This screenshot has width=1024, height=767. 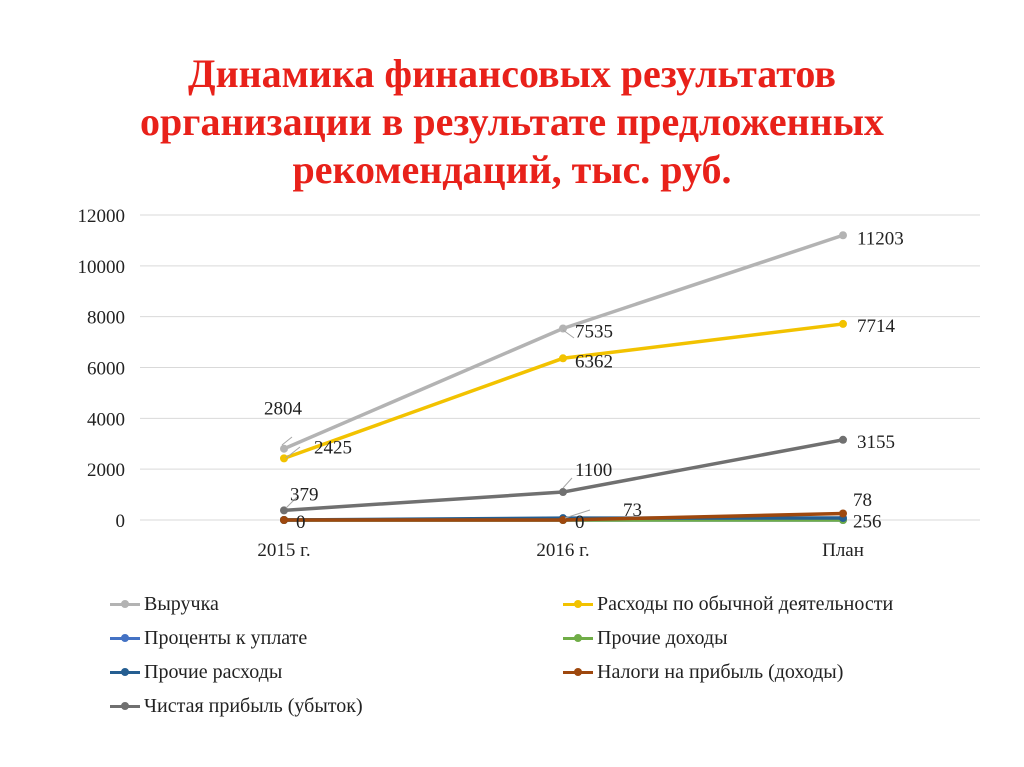 I want to click on legend-label: Чистая прибыль (убыток), so click(x=253, y=705).